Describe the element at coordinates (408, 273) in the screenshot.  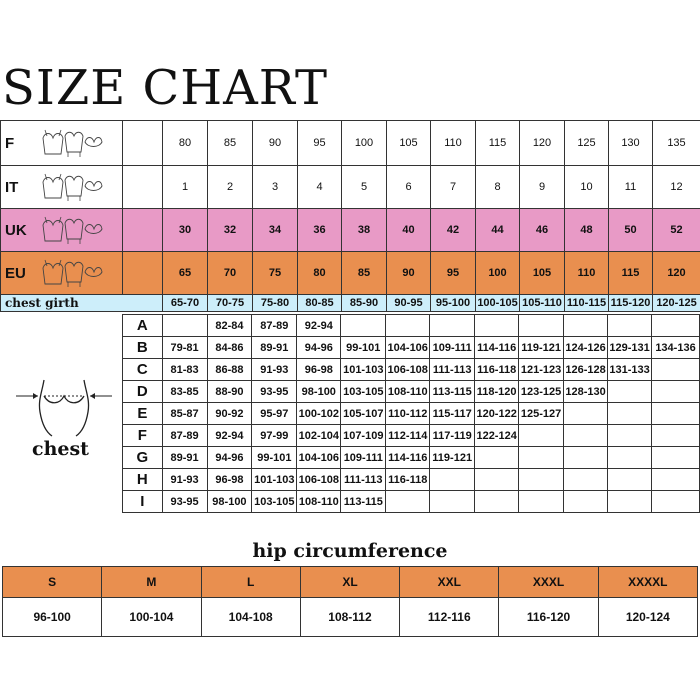
I see `size-value-cell: 90` at that location.